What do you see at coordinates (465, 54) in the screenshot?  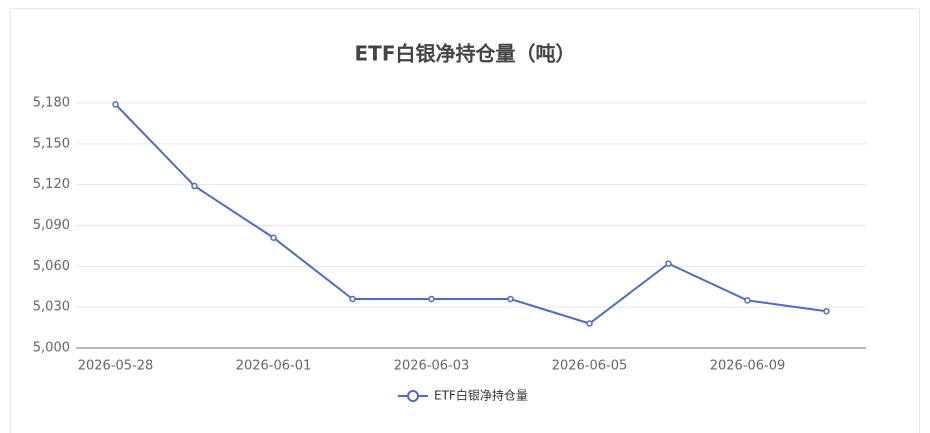 I see `chart-title: ETF白银净持仓量（吨）` at bounding box center [465, 54].